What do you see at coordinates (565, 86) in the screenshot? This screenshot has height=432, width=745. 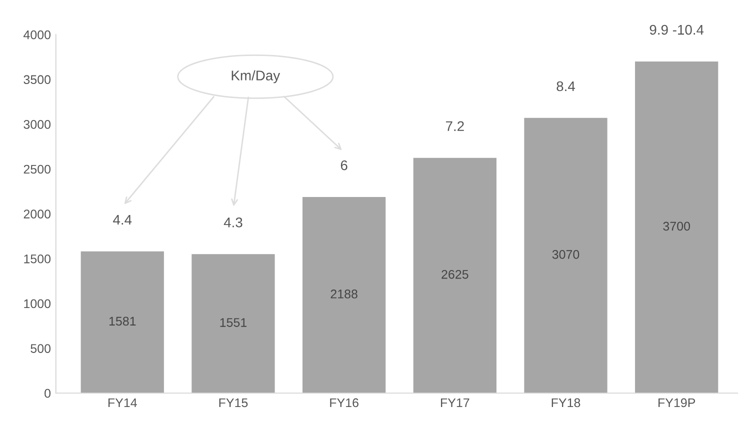 I see `annotation: 8.4` at bounding box center [565, 86].